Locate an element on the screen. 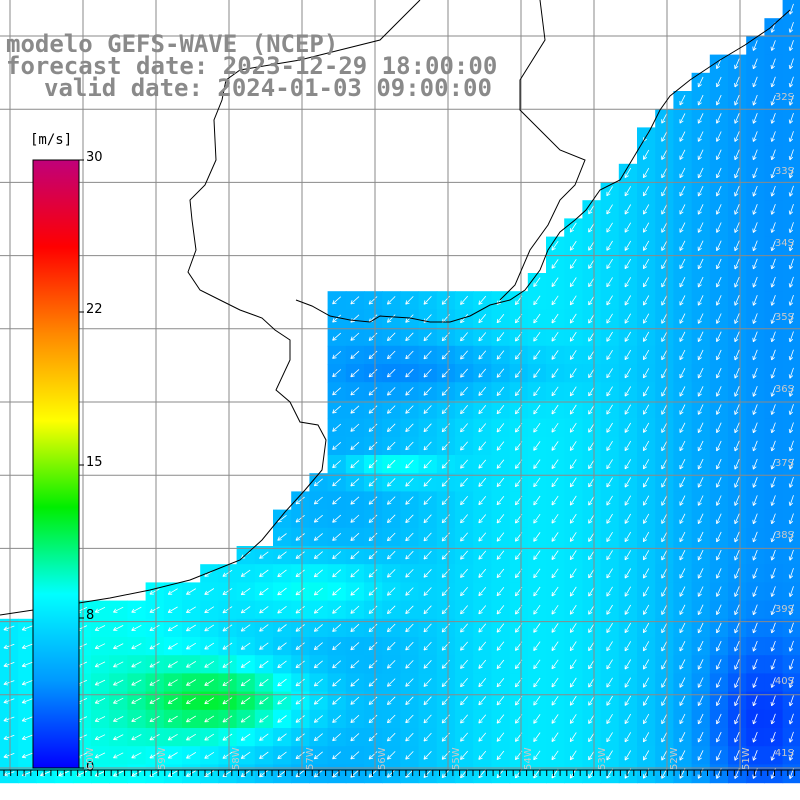 The height and width of the screenshot is (800, 800). colorbar is located at coordinates (58, 464).